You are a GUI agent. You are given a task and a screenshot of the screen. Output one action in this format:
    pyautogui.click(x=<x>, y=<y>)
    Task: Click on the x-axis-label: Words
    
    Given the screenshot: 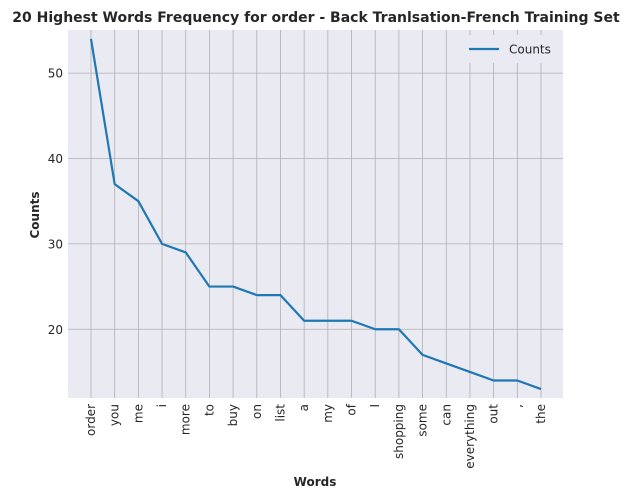 What is the action you would take?
    pyautogui.click(x=315, y=482)
    